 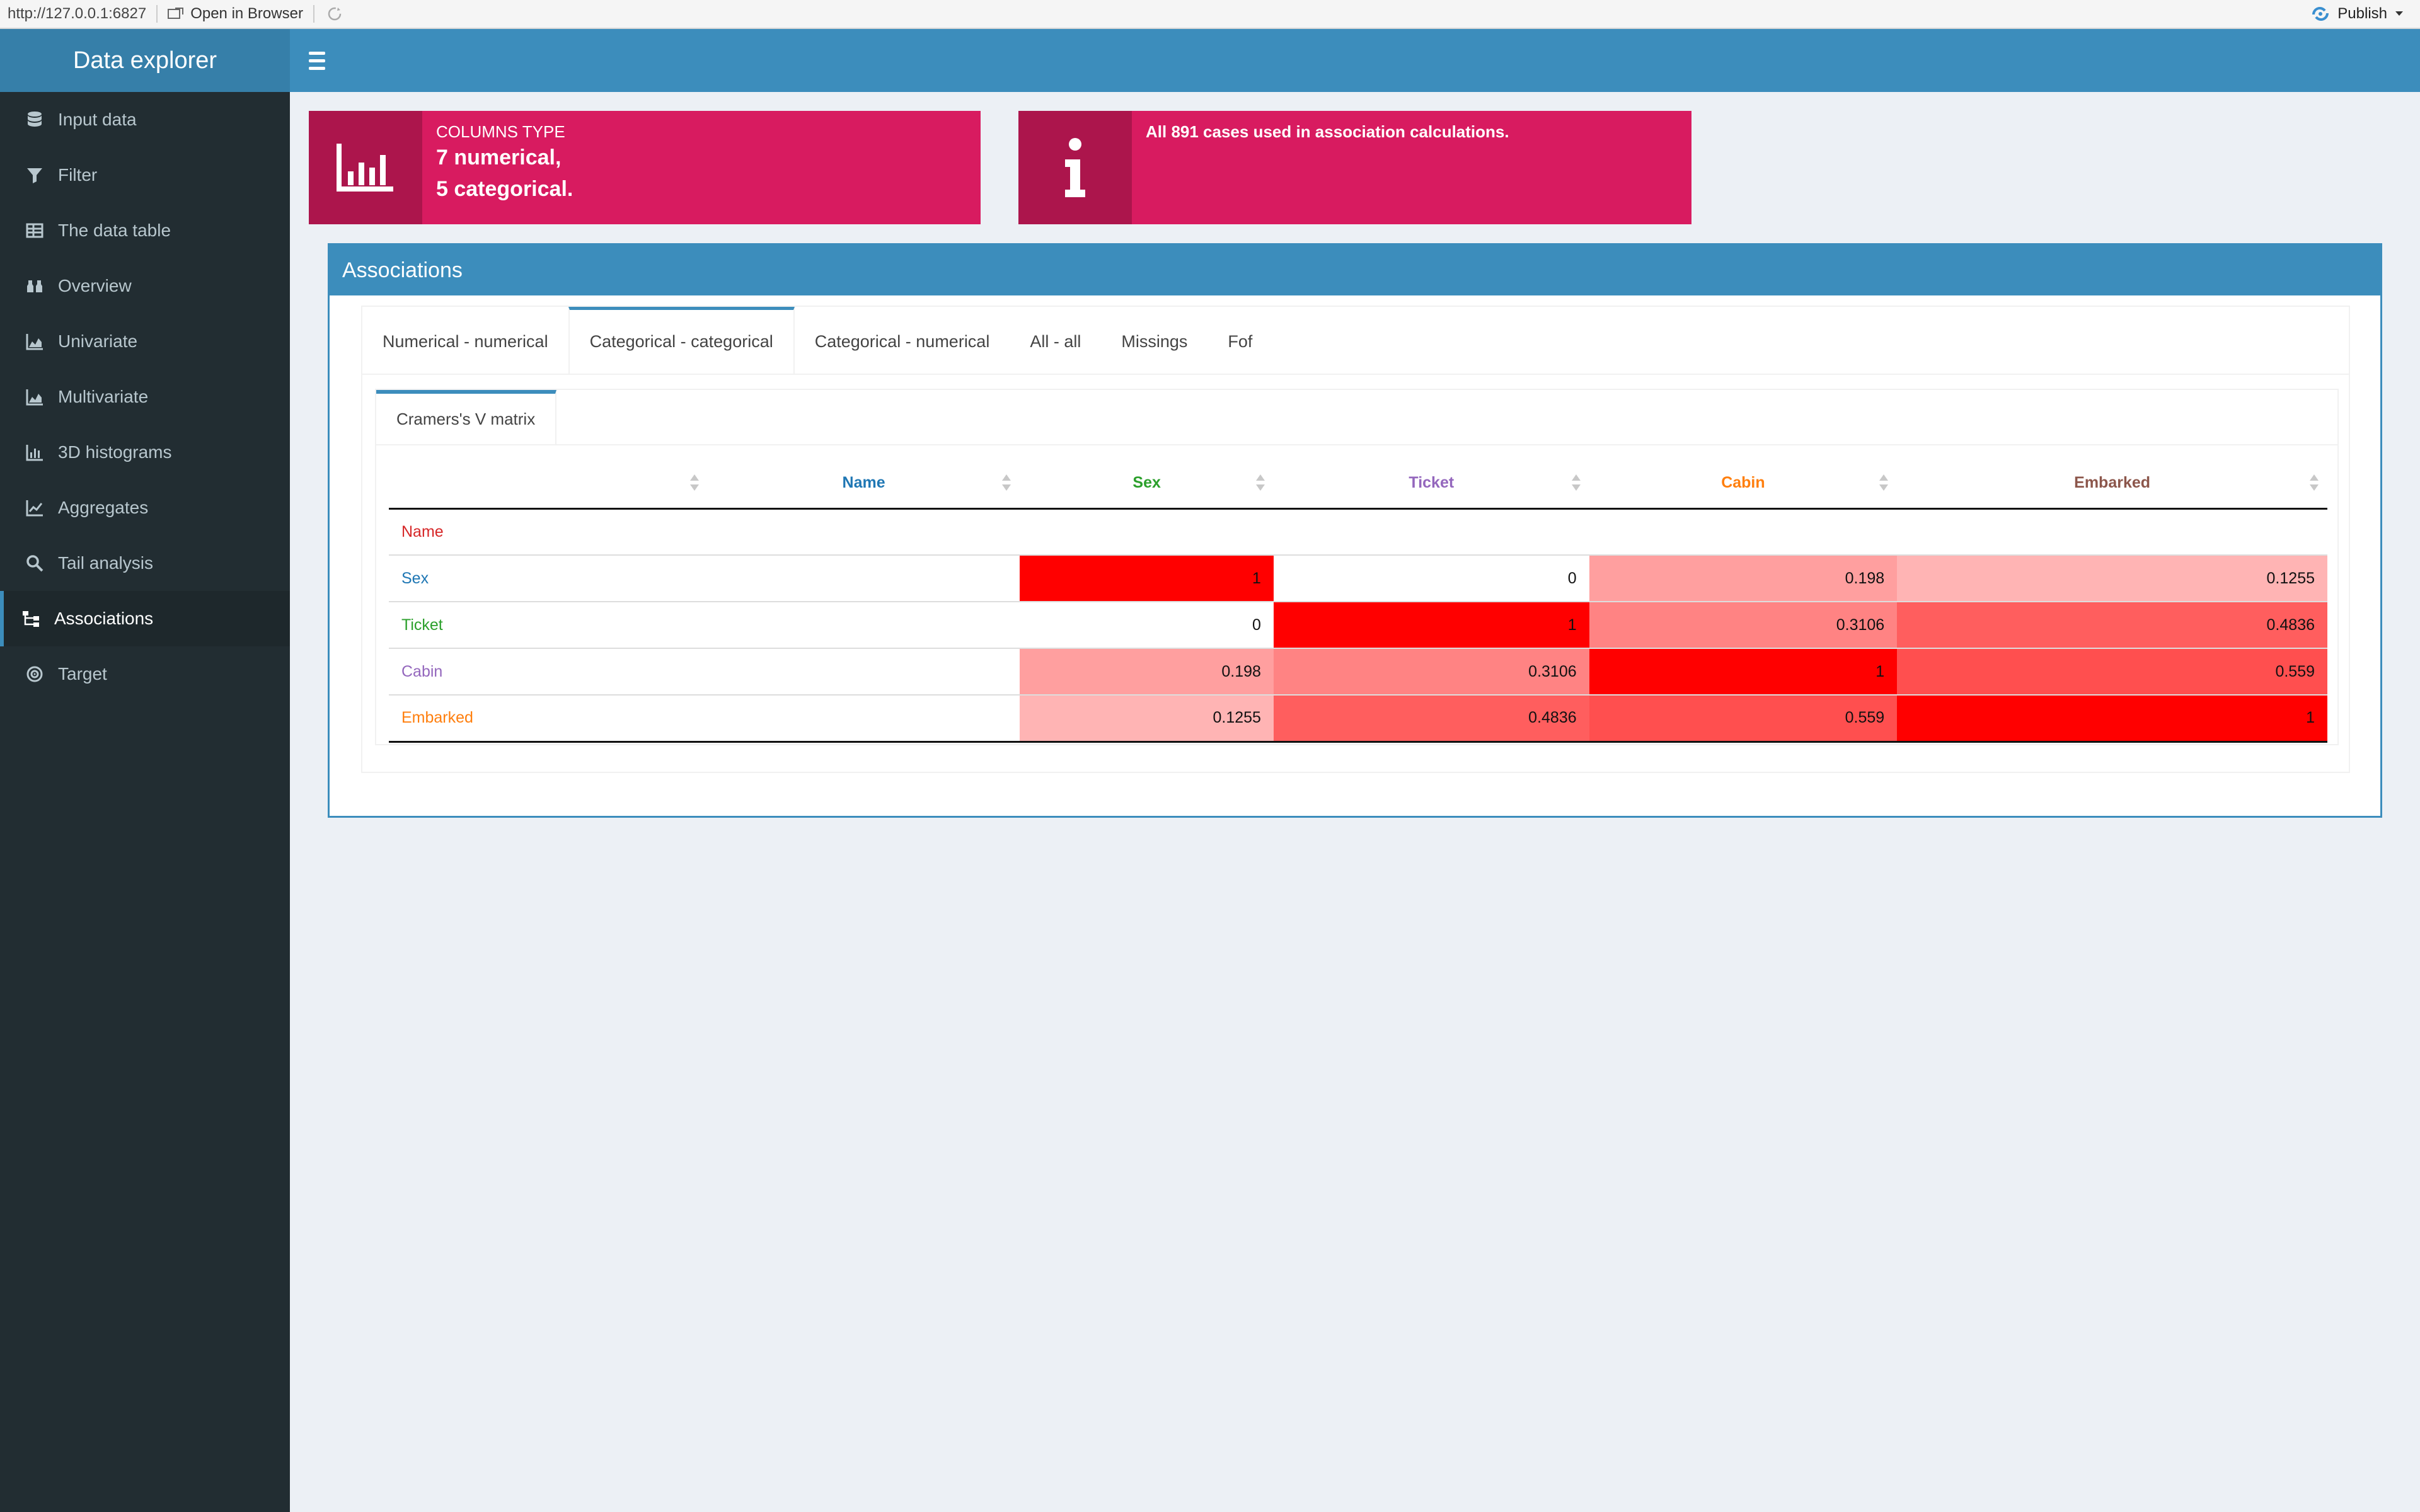 I want to click on table-row: Sex 1 0 0.198 0.1255, so click(x=1358, y=578).